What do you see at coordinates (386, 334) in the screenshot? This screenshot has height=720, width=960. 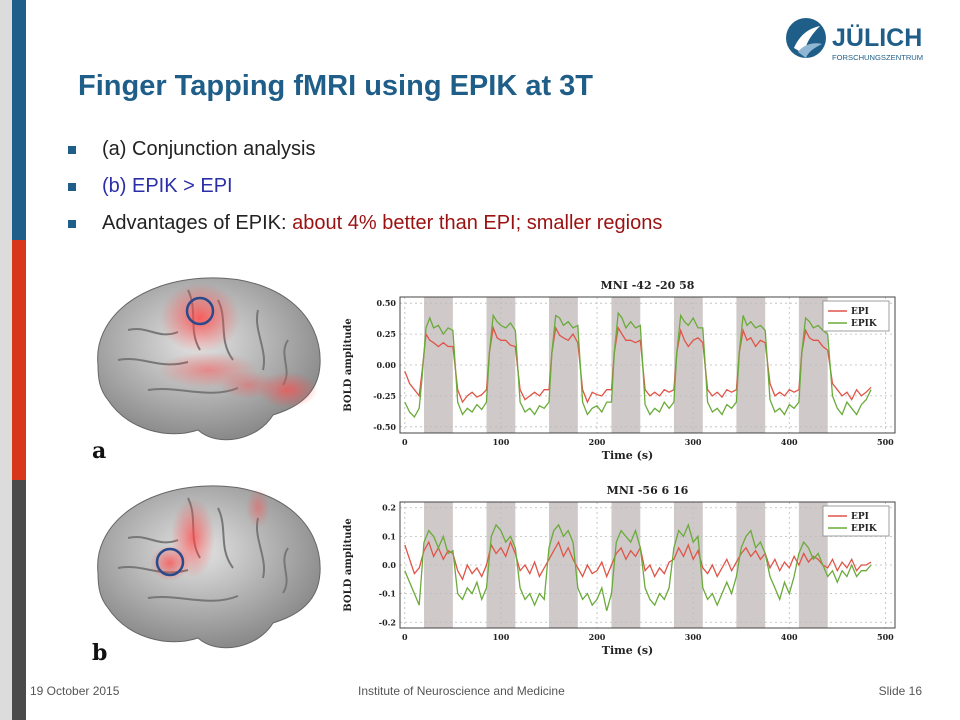 I see `chart-0-y-tick-label: 0.25` at bounding box center [386, 334].